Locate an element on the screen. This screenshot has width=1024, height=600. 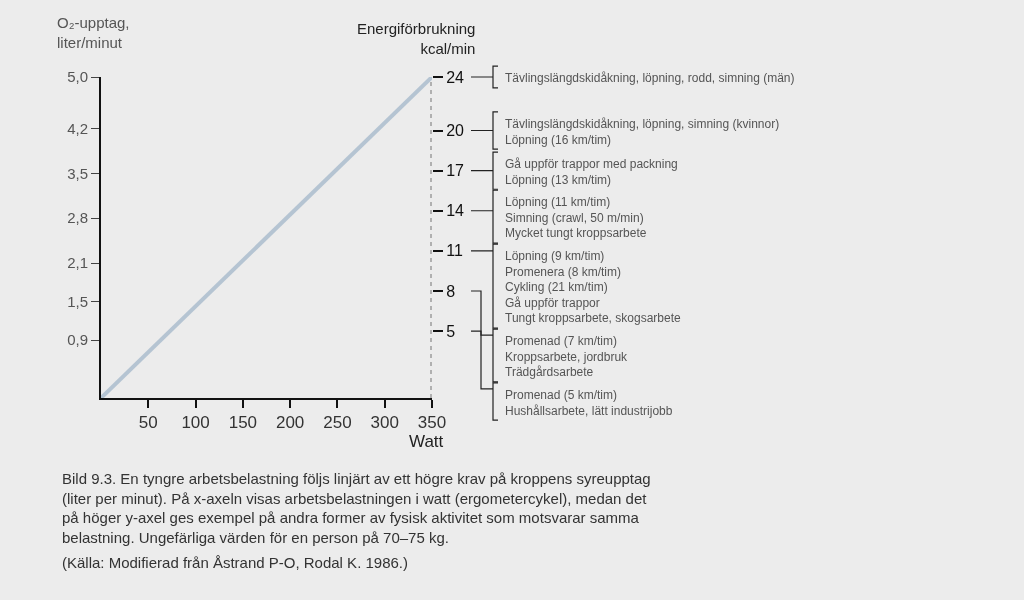
x-tick-label: 50 is located at coordinates (148, 423).